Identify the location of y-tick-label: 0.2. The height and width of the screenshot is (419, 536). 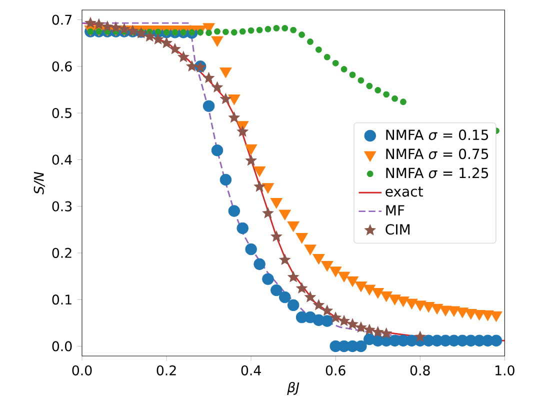
(62, 253).